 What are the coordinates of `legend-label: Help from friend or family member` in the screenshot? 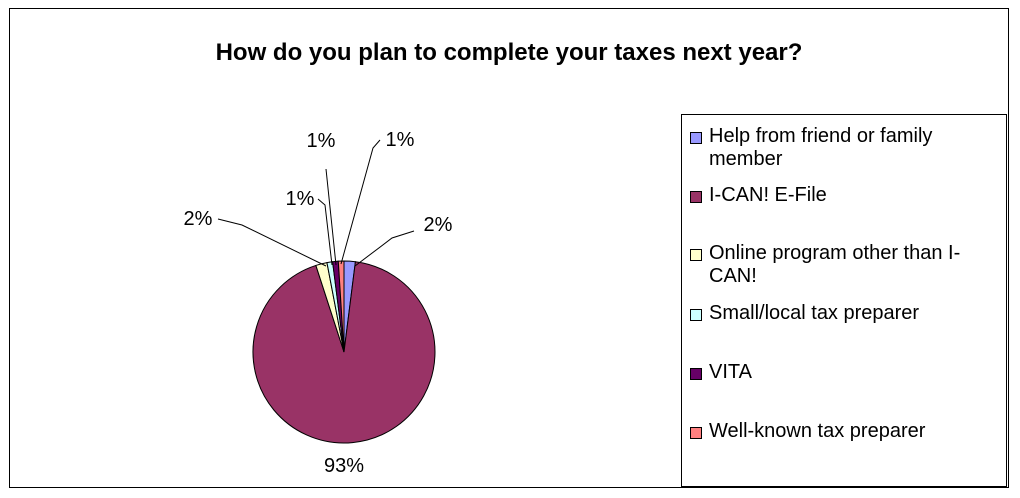 It's located at (821, 147).